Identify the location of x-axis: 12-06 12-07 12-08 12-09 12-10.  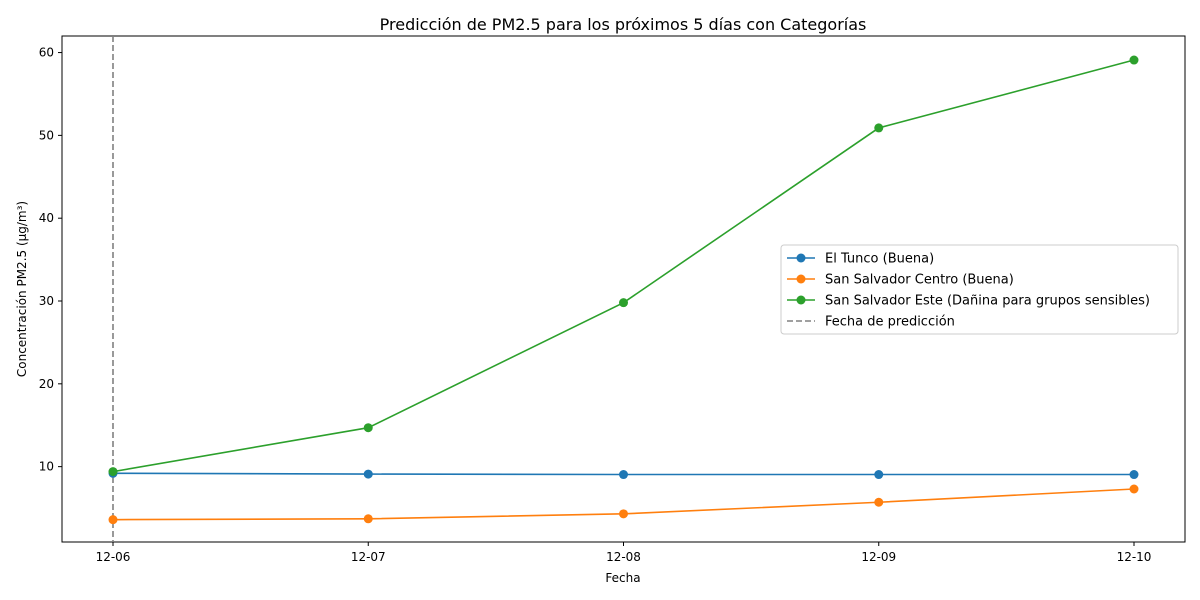
(624, 553).